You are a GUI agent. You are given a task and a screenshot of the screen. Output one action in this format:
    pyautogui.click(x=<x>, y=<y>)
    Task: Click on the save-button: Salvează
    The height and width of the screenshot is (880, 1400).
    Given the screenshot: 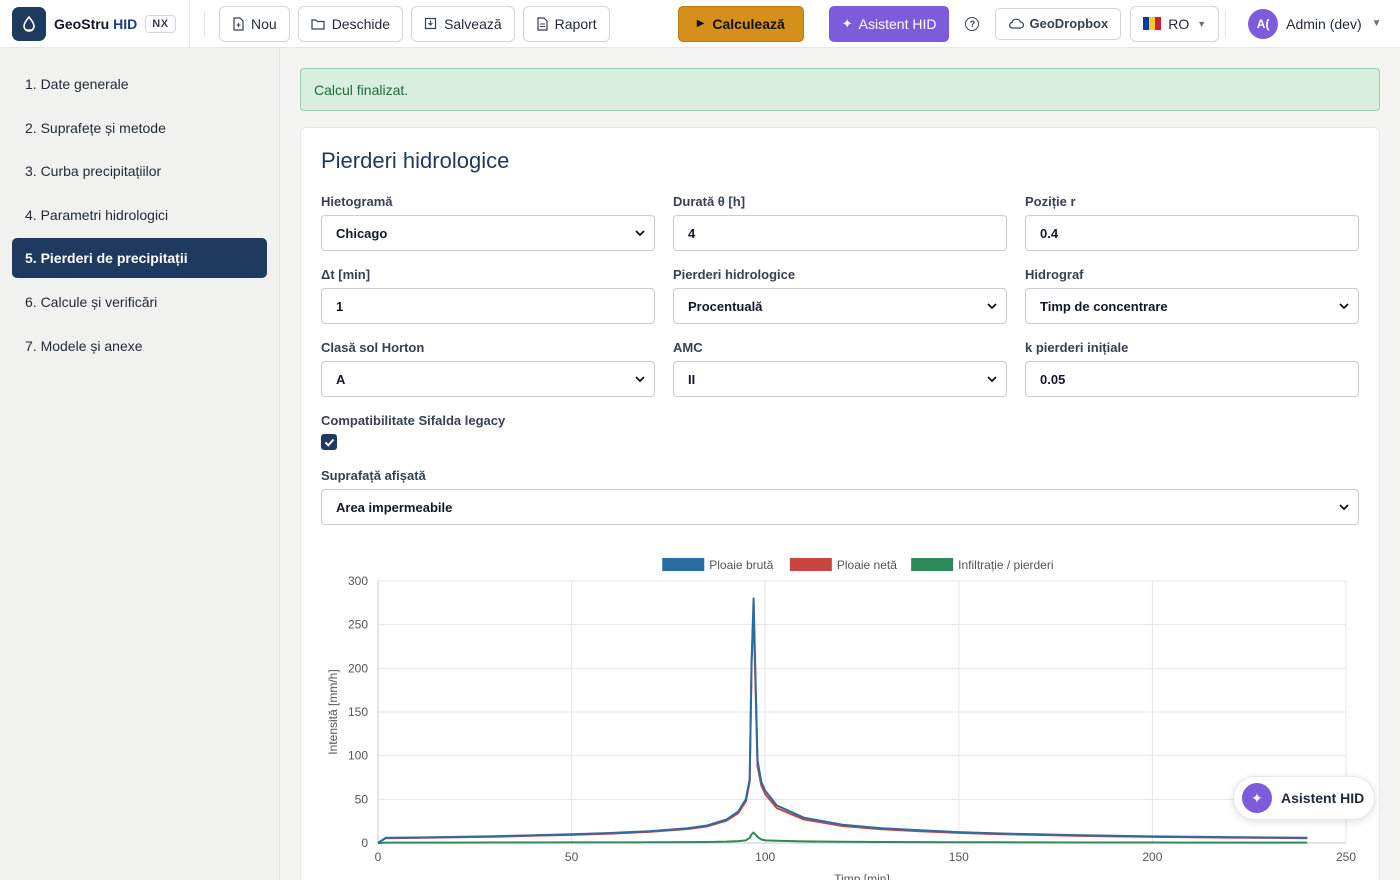 What is the action you would take?
    pyautogui.click(x=463, y=23)
    